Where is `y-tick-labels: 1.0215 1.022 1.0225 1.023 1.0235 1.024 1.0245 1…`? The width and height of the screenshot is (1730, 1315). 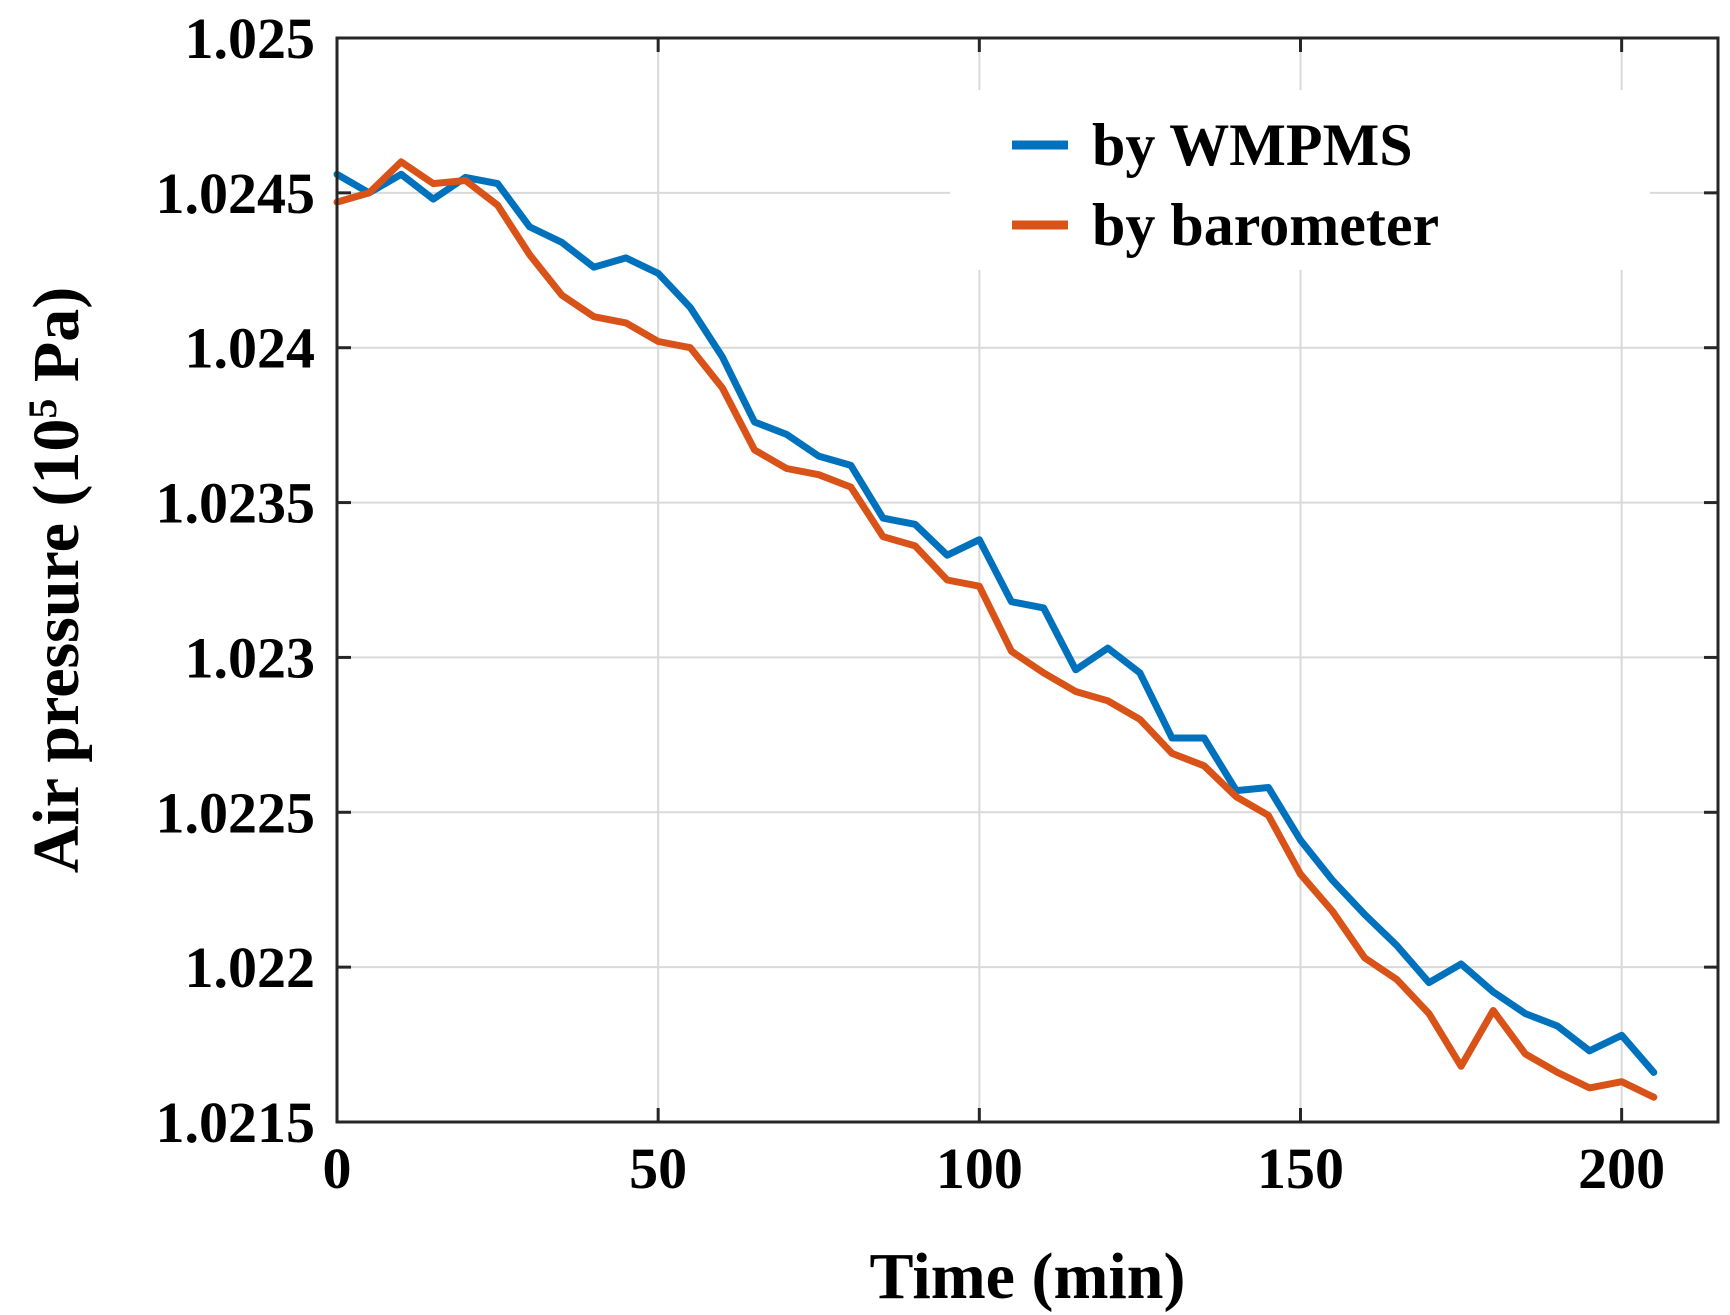 y-tick-labels: 1.0215 1.022 1.0225 1.023 1.0235 1.024 1.0245 1… is located at coordinates (236, 580).